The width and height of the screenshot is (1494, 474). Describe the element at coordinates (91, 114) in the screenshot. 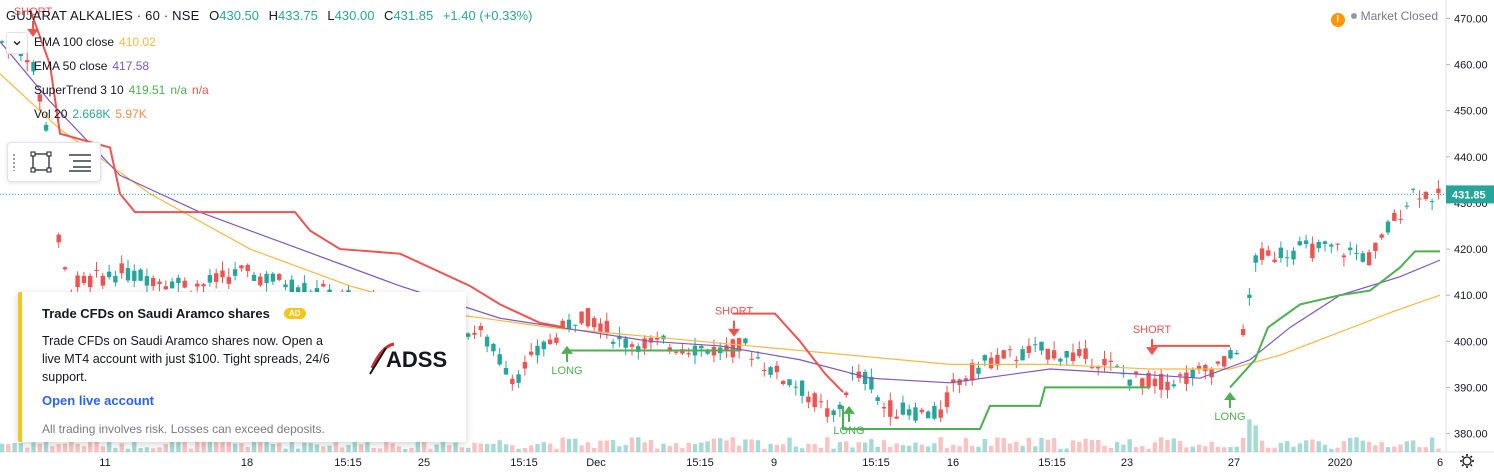

I see `volume-value-1: 2.668K` at that location.